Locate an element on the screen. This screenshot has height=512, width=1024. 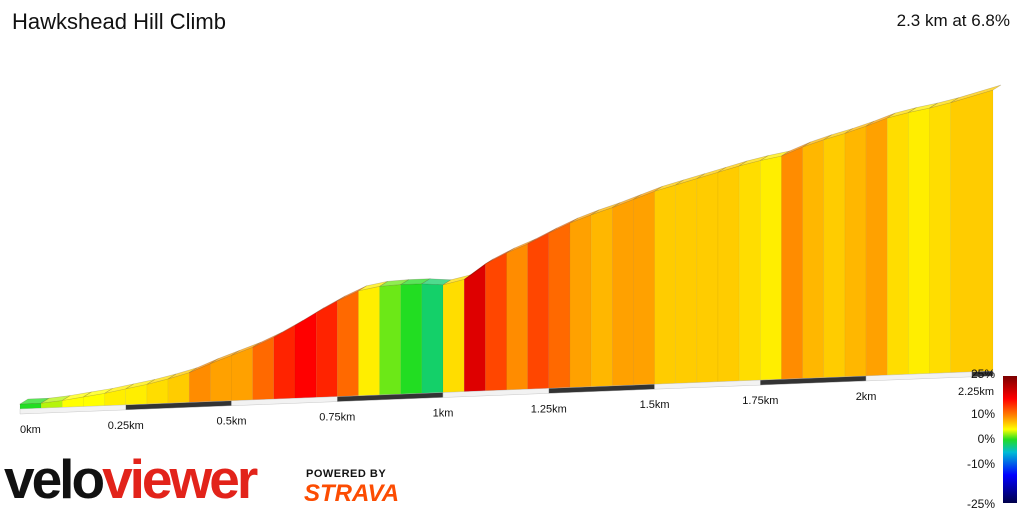
gradient-scale-labels: 25% 10% 0% -10% -25% is located at coordinates (981, 439).